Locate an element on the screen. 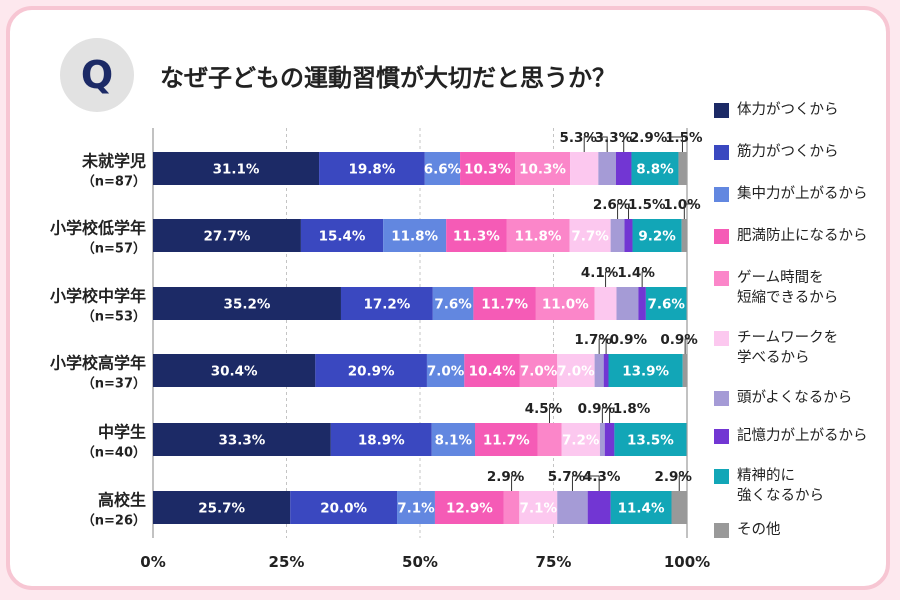 This screenshot has width=900, height=600. legend-label: 筋力がつくから is located at coordinates (788, 152).